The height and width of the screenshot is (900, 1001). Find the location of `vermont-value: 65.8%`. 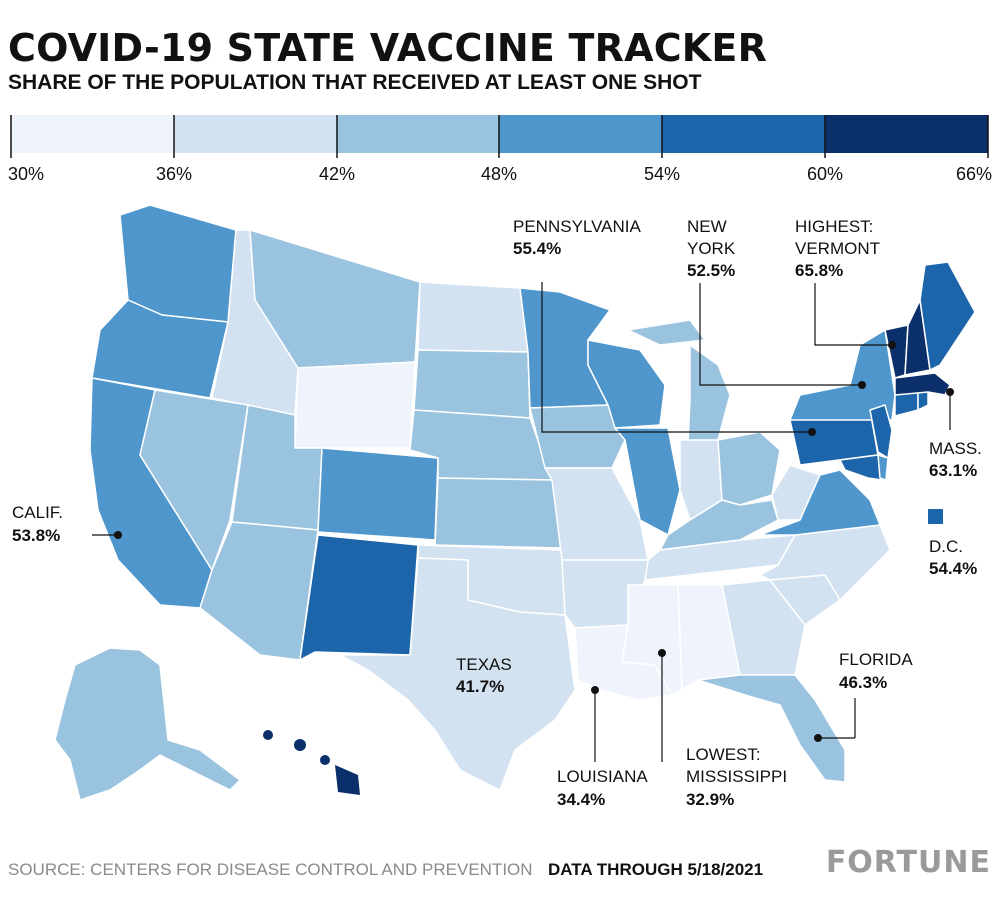

vermont-value: 65.8% is located at coordinates (819, 270).